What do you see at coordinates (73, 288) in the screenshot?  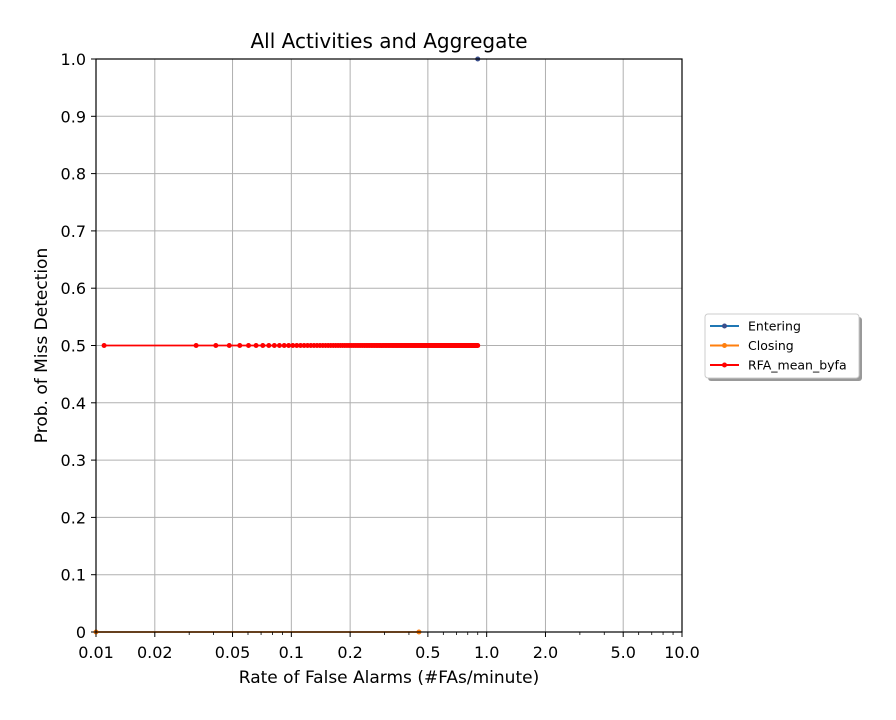 I see `y-tick-label: 0.6` at bounding box center [73, 288].